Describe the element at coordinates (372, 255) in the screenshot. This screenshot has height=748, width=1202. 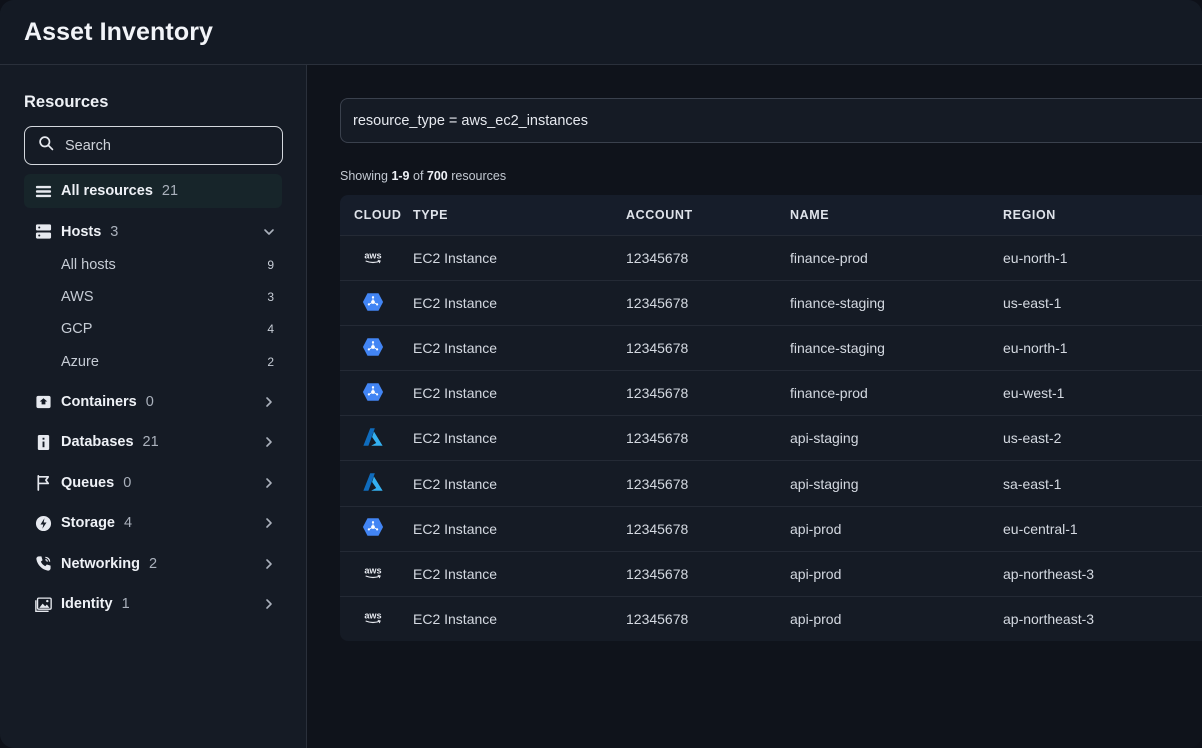
I see `svg-text: aws` at that location.